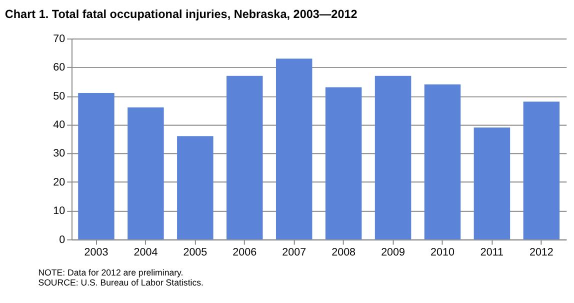  Describe the element at coordinates (59, 96) in the screenshot. I see `y-tick-label: 50` at that location.